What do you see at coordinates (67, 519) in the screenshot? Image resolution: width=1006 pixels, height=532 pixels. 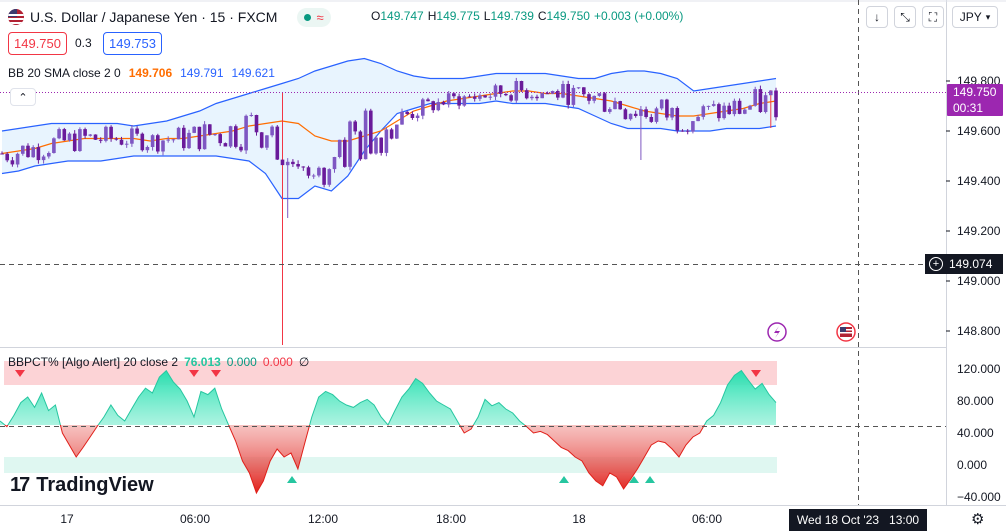 I see `time-axis-label: 17` at bounding box center [67, 519].